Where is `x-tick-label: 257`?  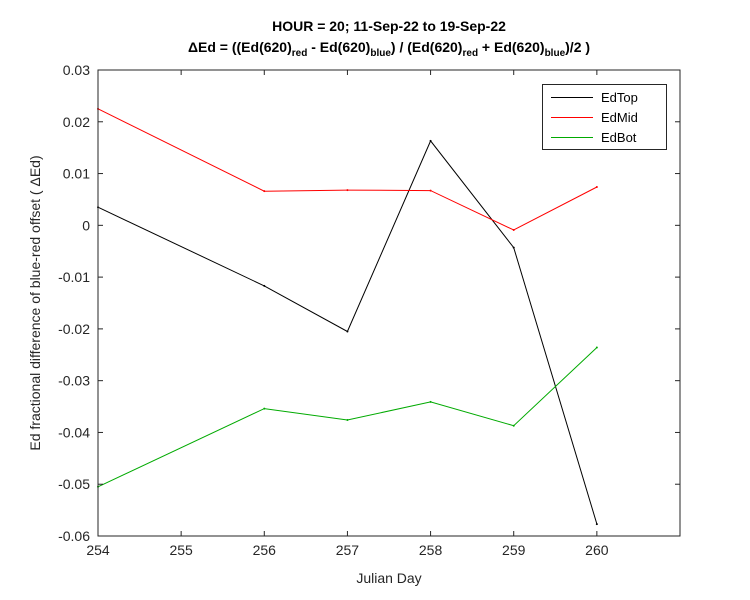 x-tick-label: 257 is located at coordinates (348, 550).